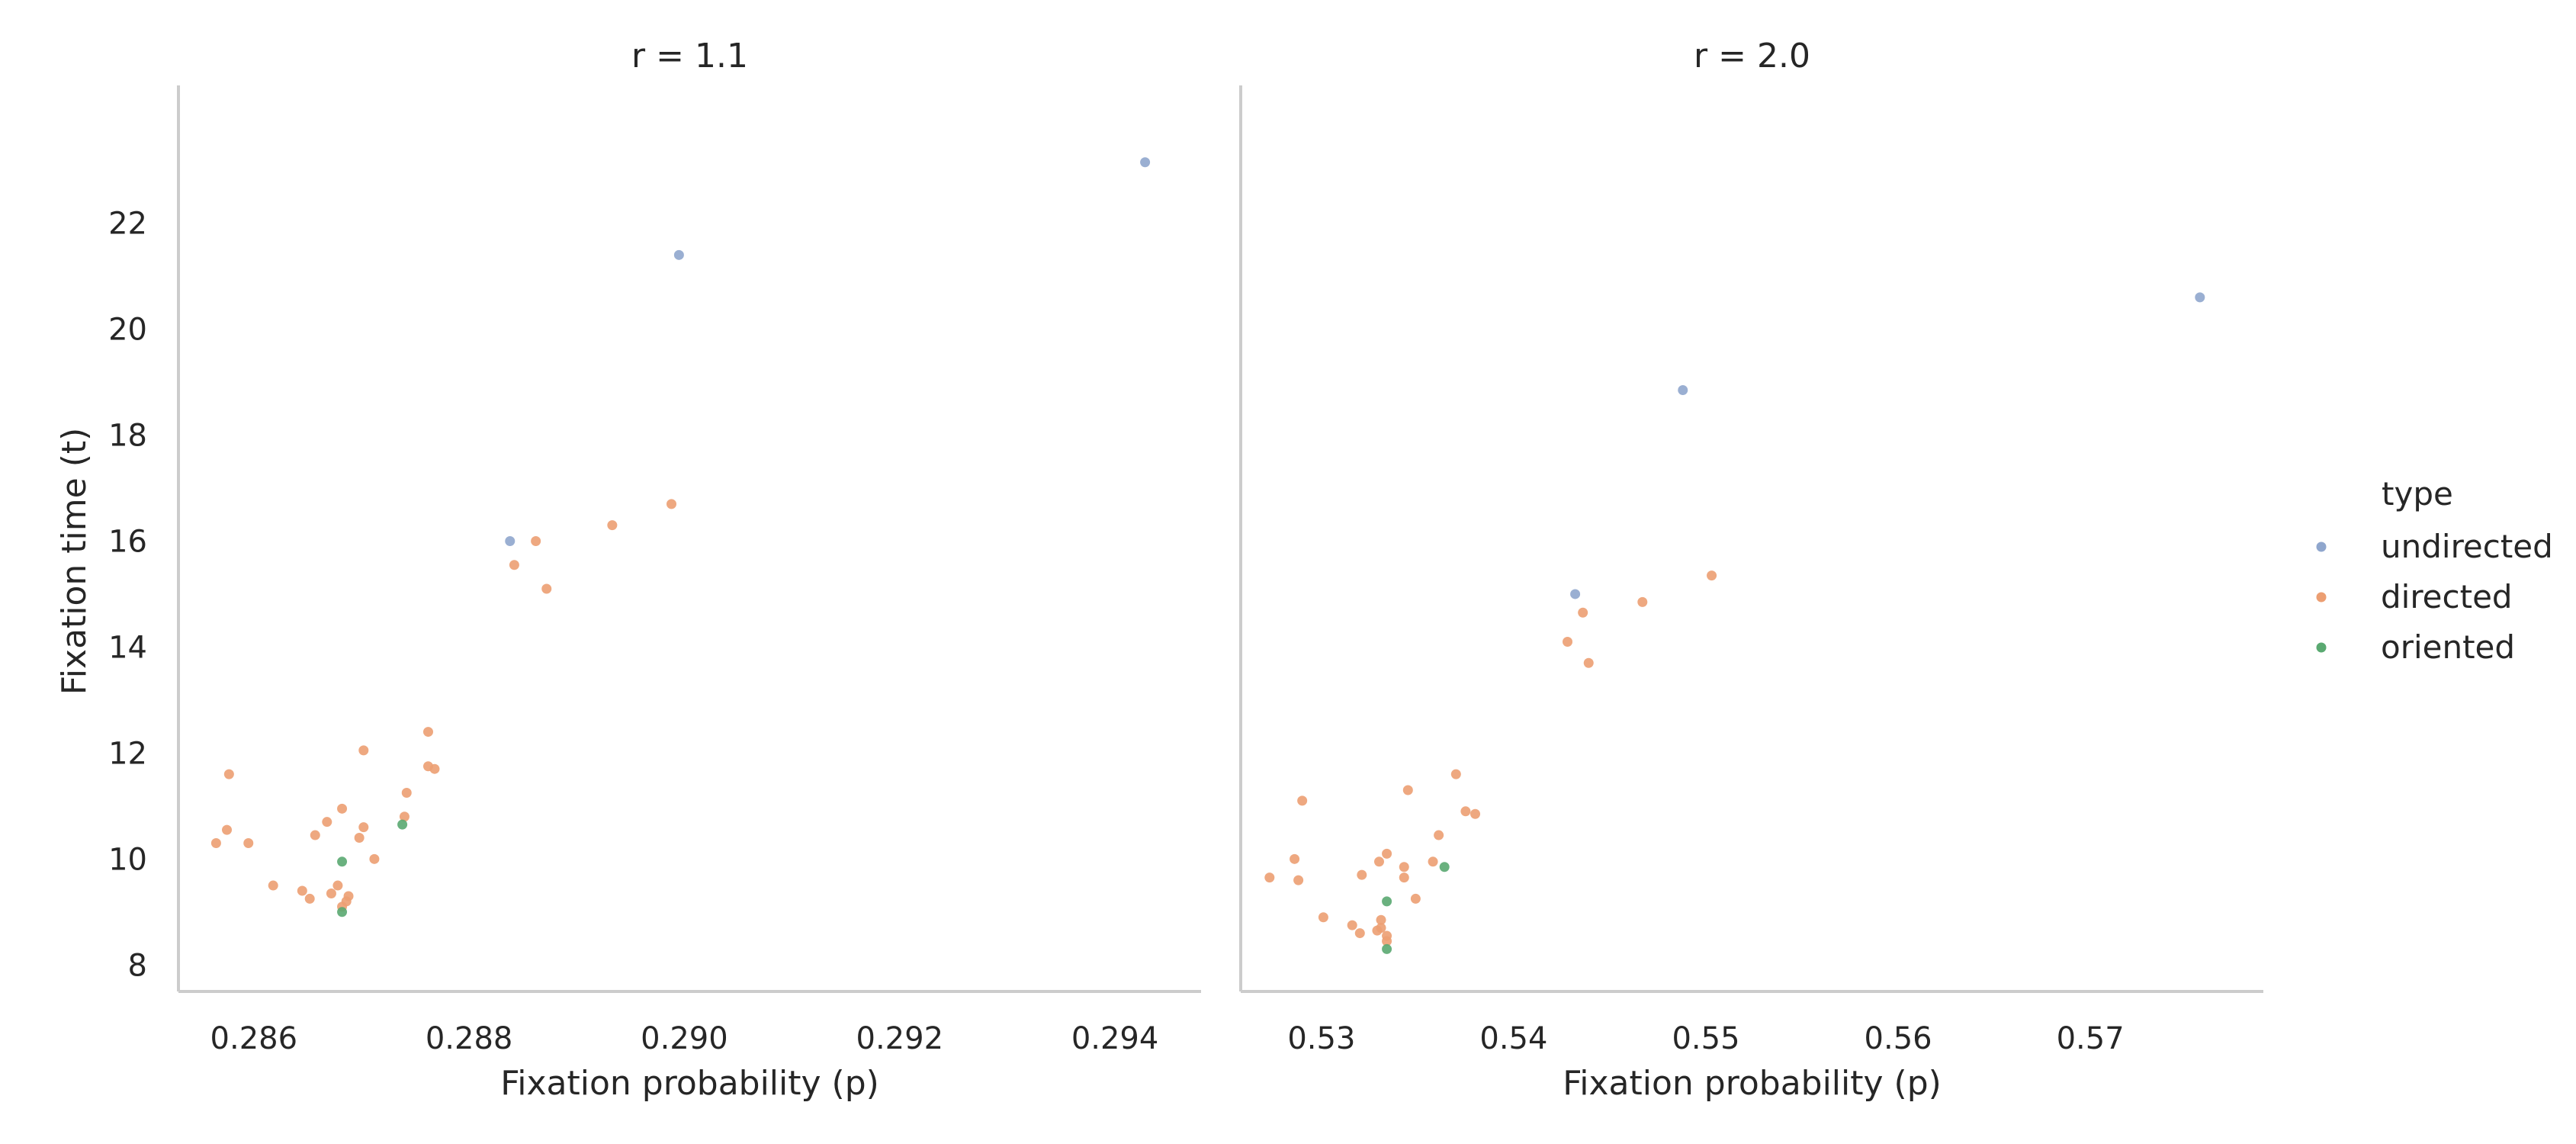 This screenshot has width=2576, height=1144. Describe the element at coordinates (900, 1039) in the screenshot. I see `x-tick-label: 0.292` at that location.